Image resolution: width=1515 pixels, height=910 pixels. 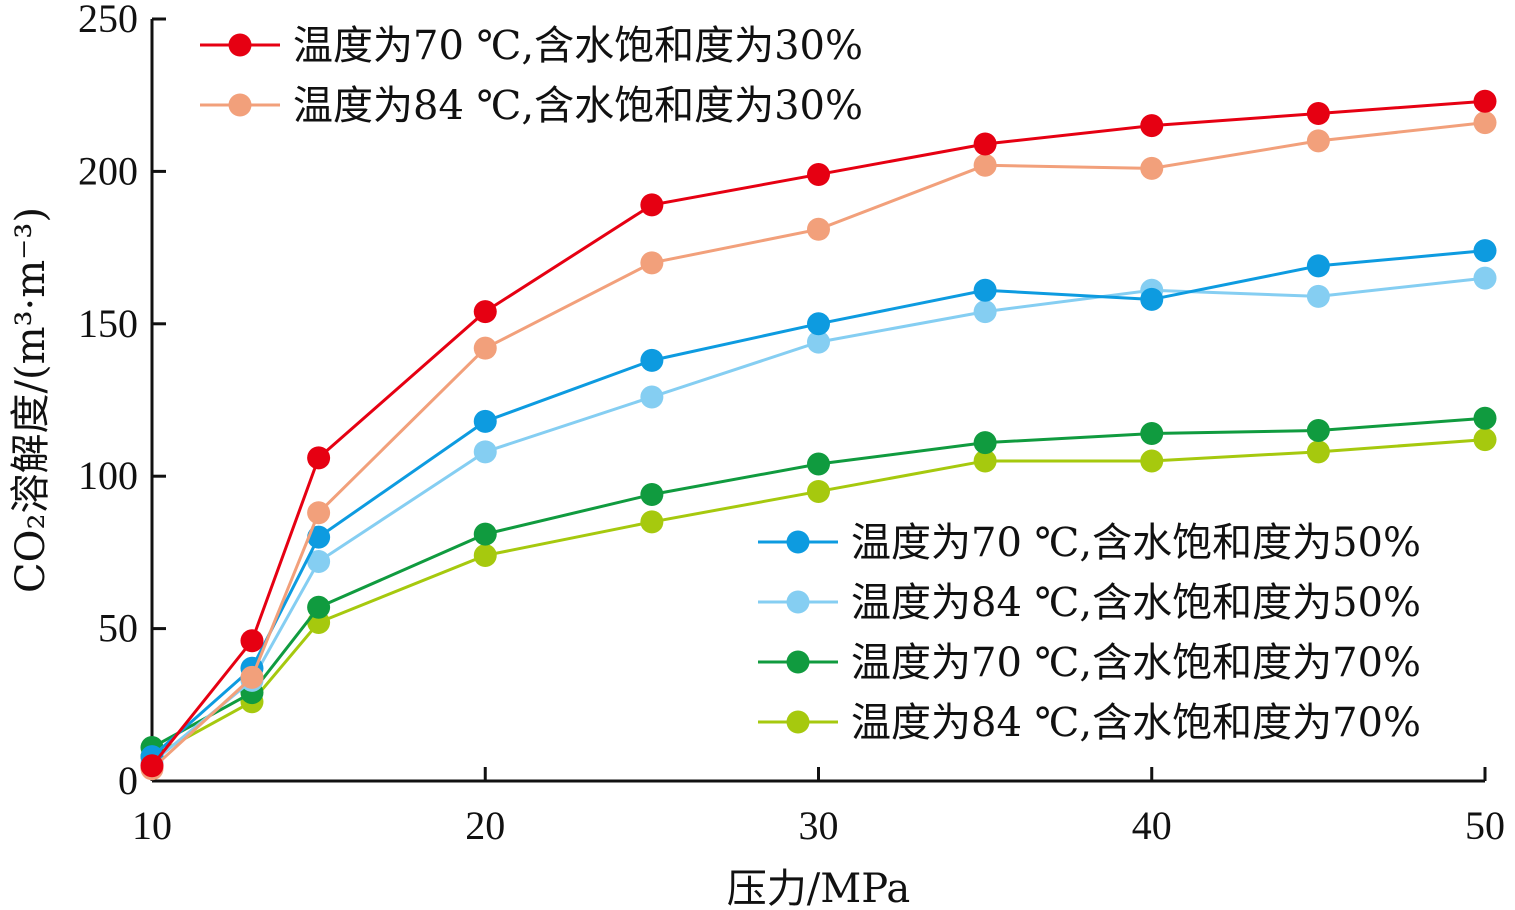 I want to click on legend-label: 温度为84 ℃,含水饱和度为50%, so click(x=1136, y=603).